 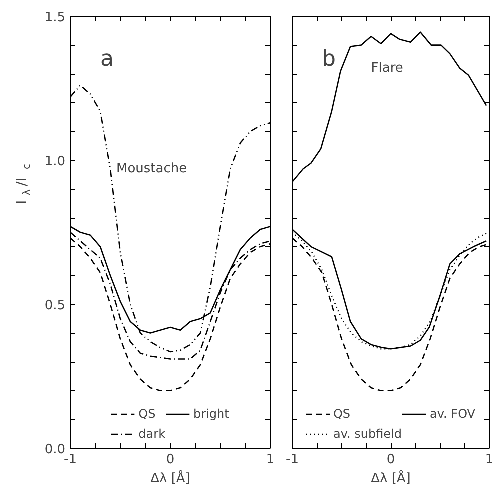 What do you see at coordinates (453, 414) in the screenshot?
I see `legend-label: av. FOV` at bounding box center [453, 414].